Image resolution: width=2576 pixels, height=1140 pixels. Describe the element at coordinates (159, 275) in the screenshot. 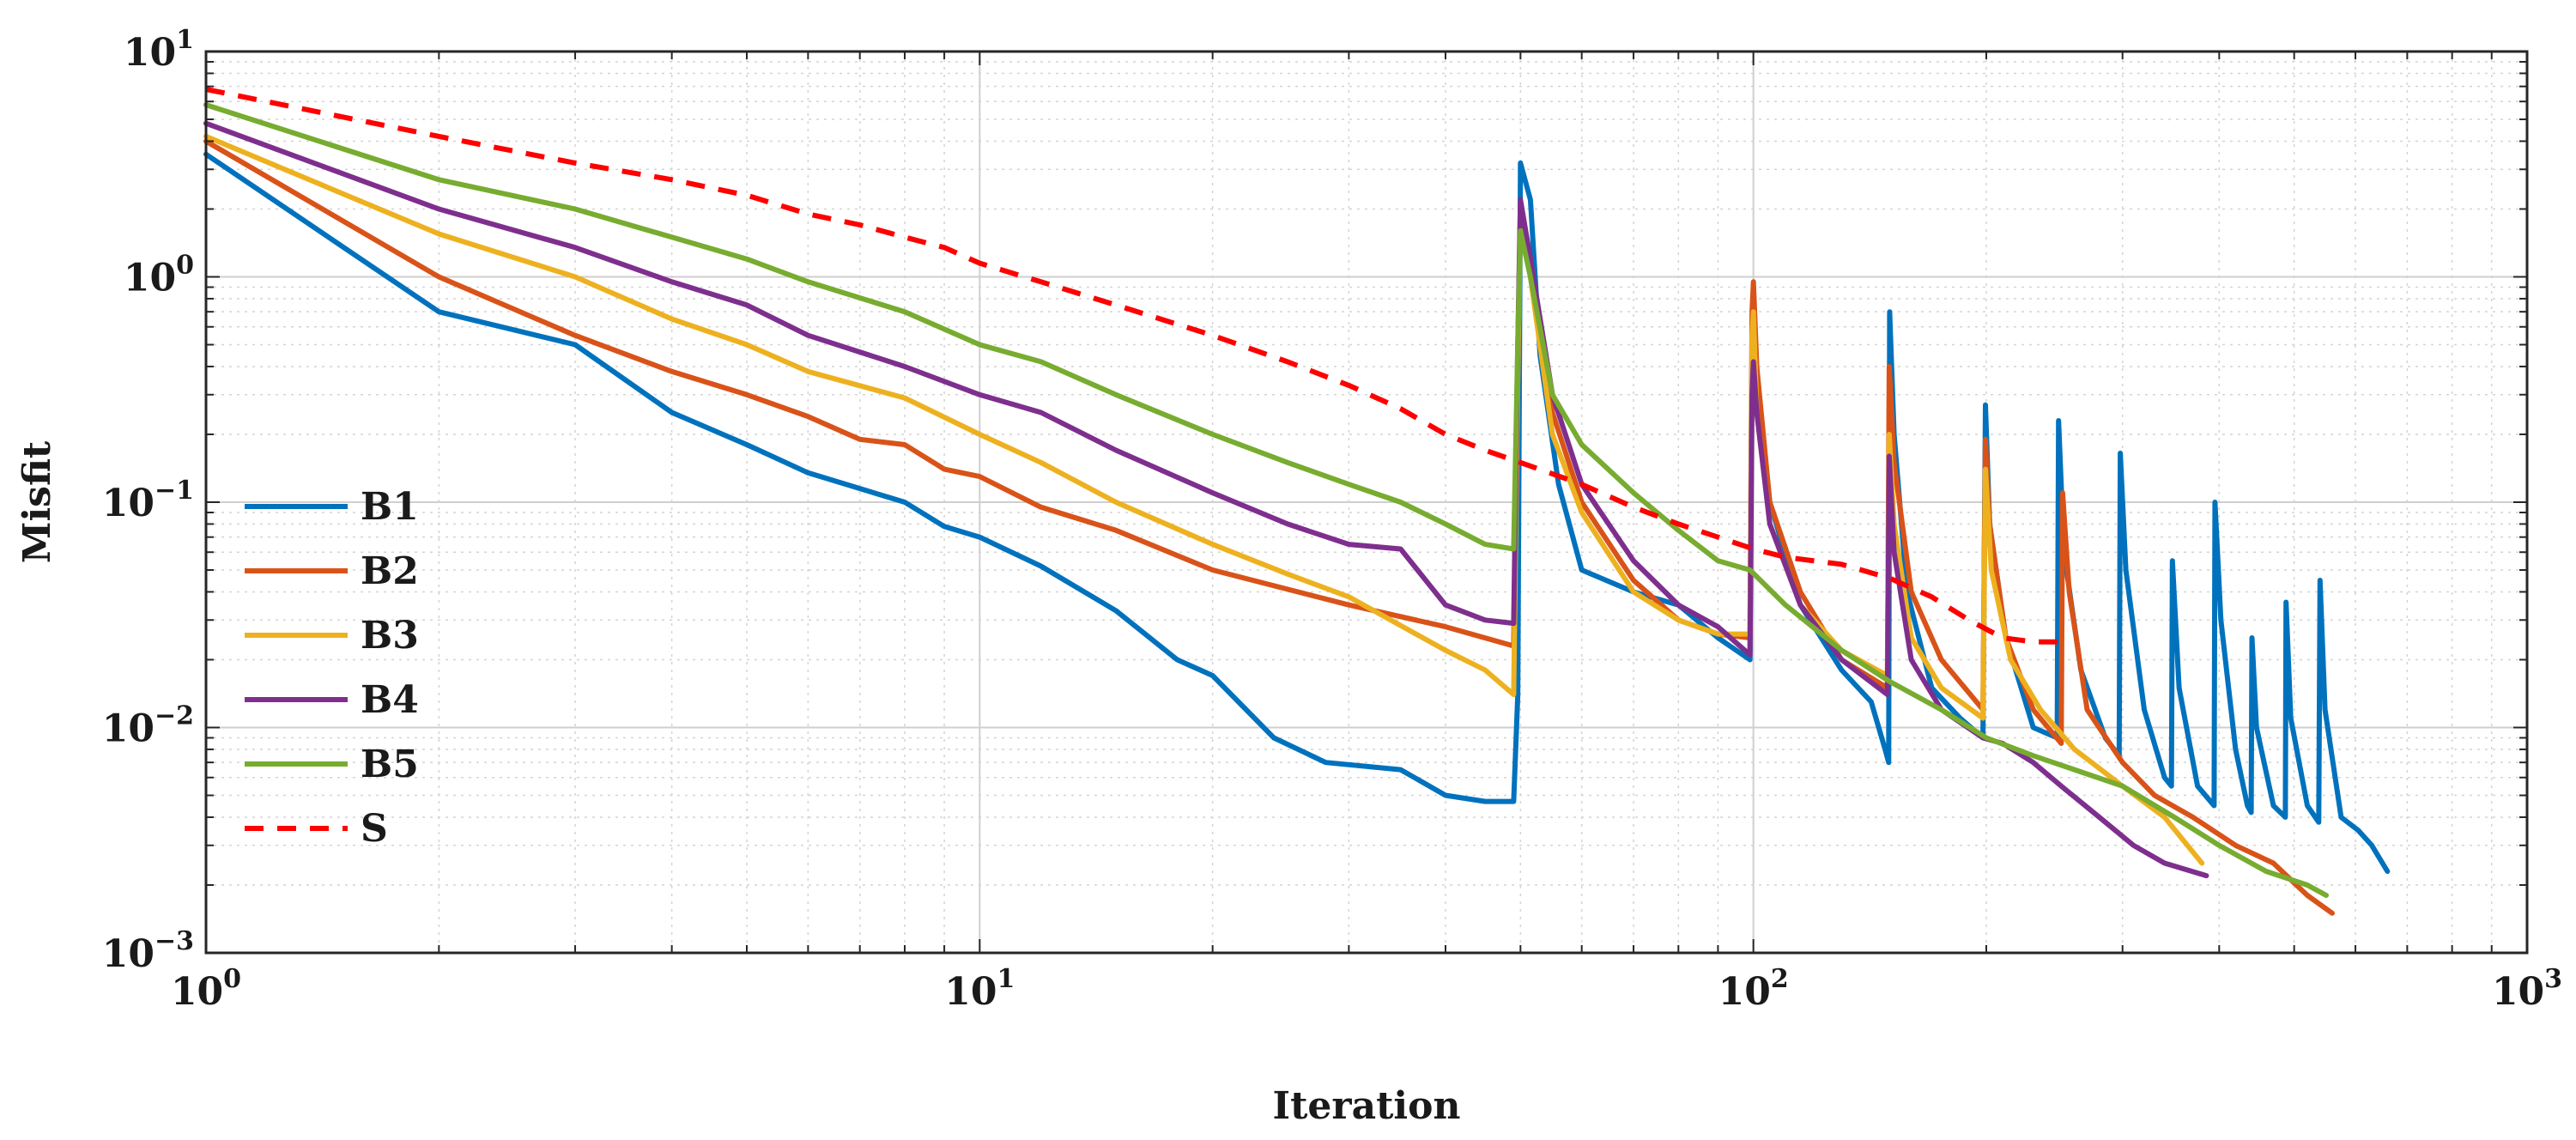

I see `y-tick-label: 10⁰` at that location.